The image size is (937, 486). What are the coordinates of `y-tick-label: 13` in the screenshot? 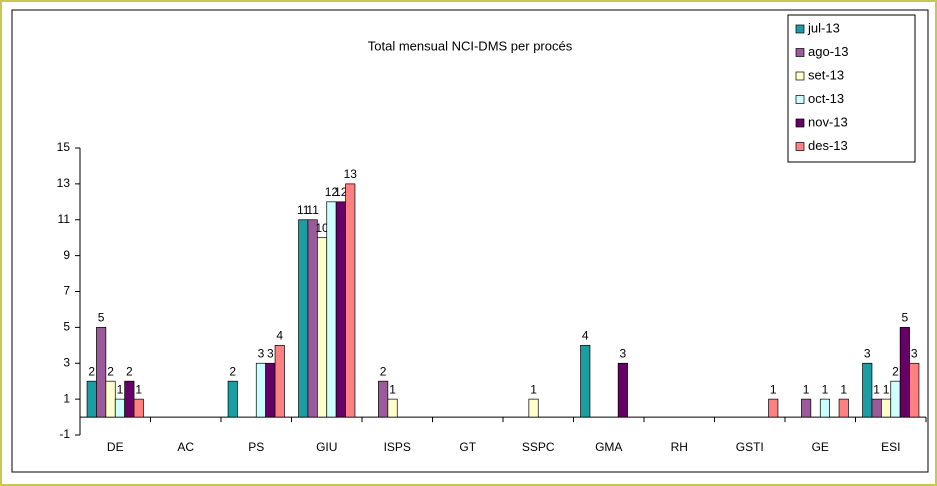 It's located at (64, 183).